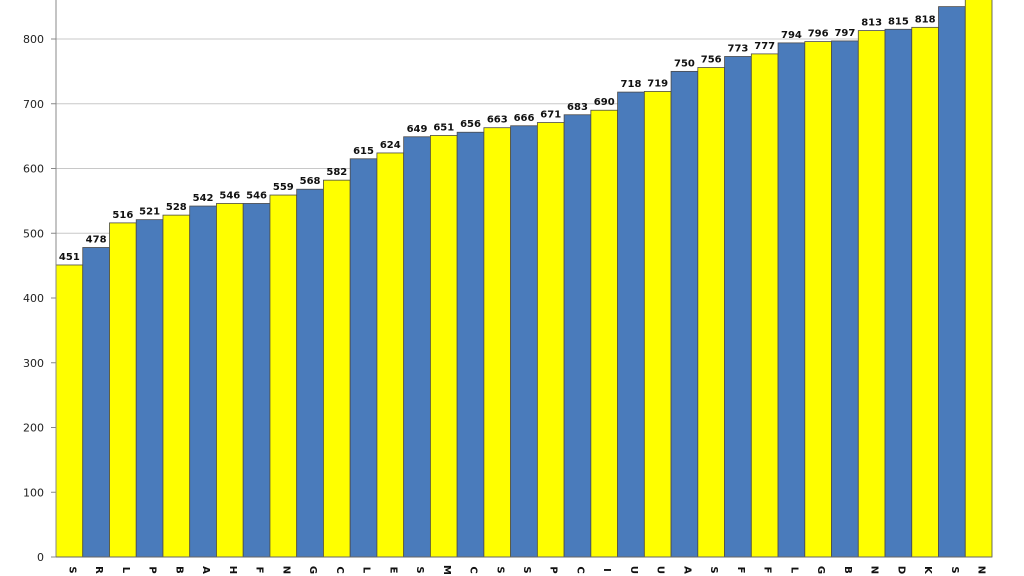 The width and height of the screenshot is (1024, 576). Describe the element at coordinates (470, 124) in the screenshot. I see `data-label: 656` at that location.